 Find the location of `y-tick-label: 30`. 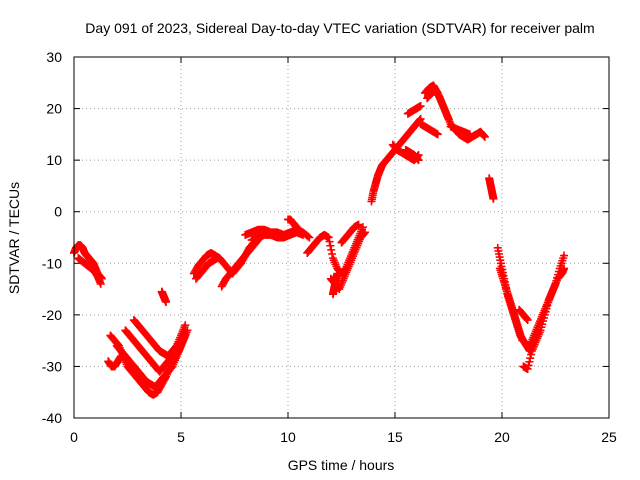

y-tick-label: 30 is located at coordinates (54, 57).